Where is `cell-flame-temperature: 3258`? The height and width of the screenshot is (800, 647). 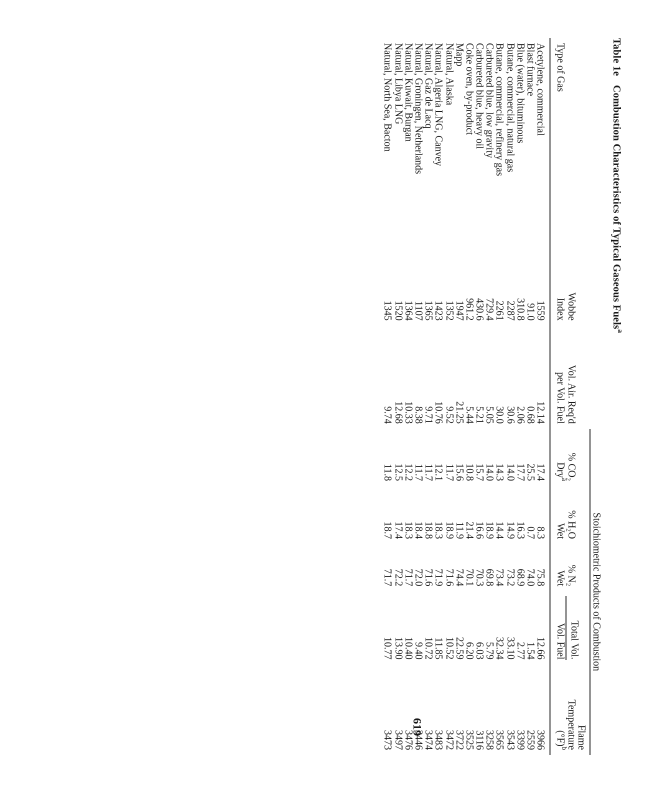 cell-flame-temperature: 3258 is located at coordinates (489, 739).